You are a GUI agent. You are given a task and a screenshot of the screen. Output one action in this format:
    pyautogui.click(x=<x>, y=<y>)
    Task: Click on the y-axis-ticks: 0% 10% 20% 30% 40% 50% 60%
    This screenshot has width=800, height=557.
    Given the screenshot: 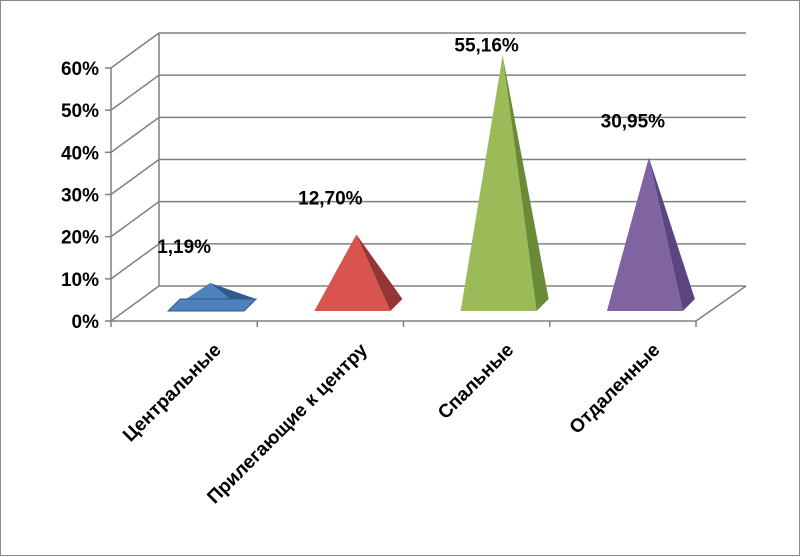 What is the action you would take?
    pyautogui.click(x=80, y=196)
    